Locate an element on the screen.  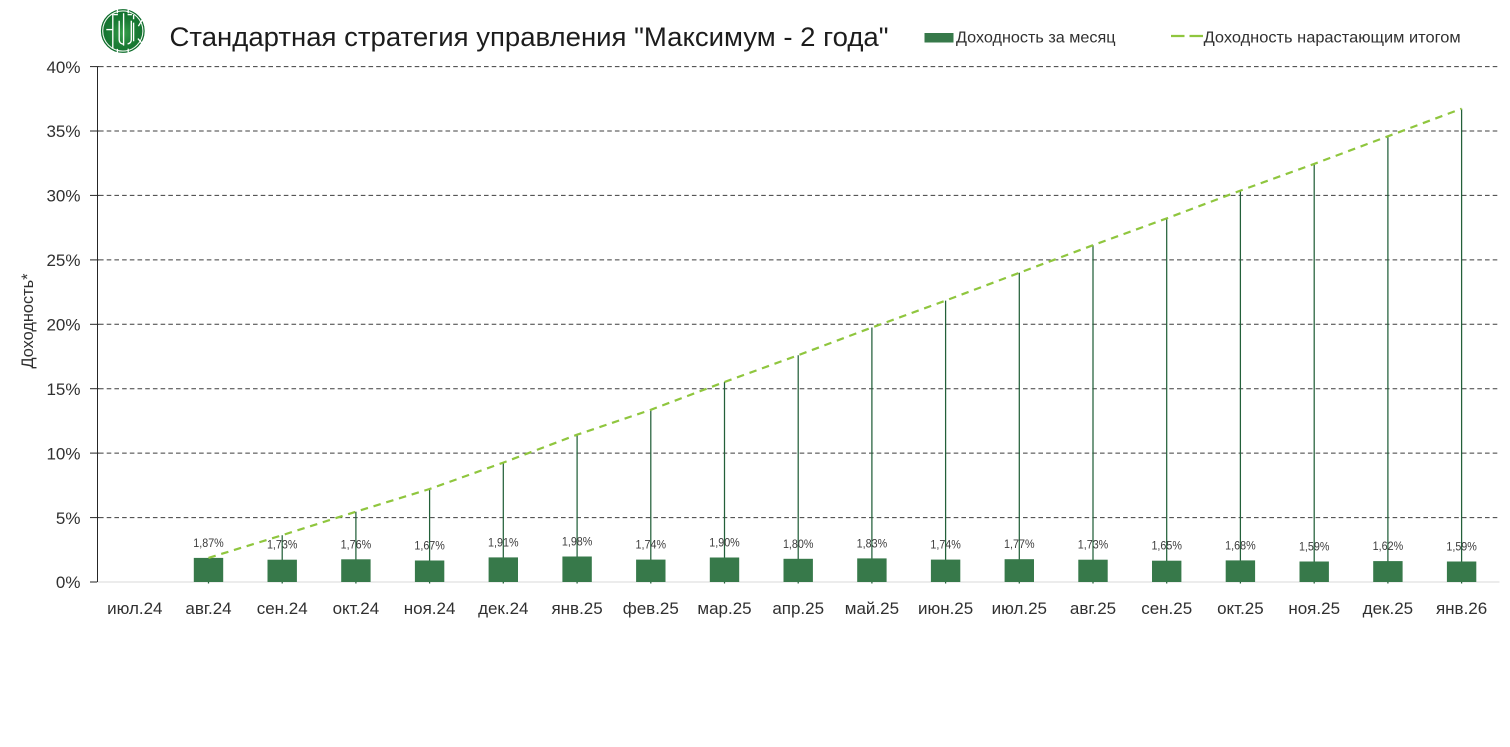
svg-text: 5% is located at coordinates (68, 518).